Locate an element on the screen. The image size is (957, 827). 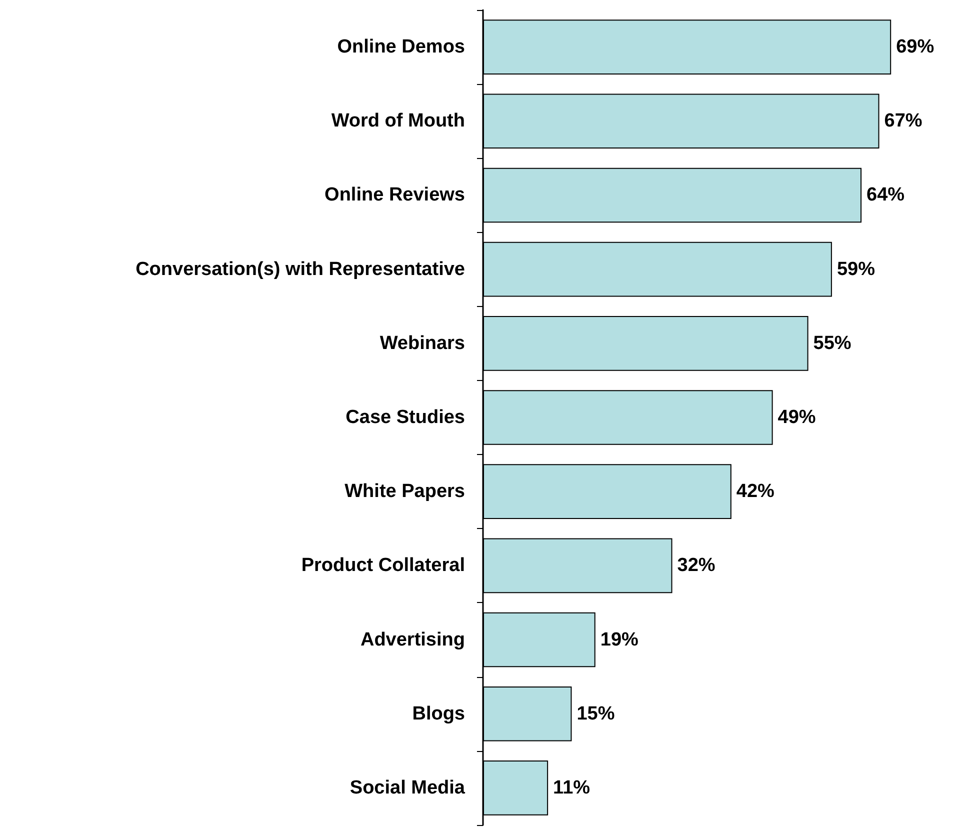
data-label: 15% is located at coordinates (595, 713).